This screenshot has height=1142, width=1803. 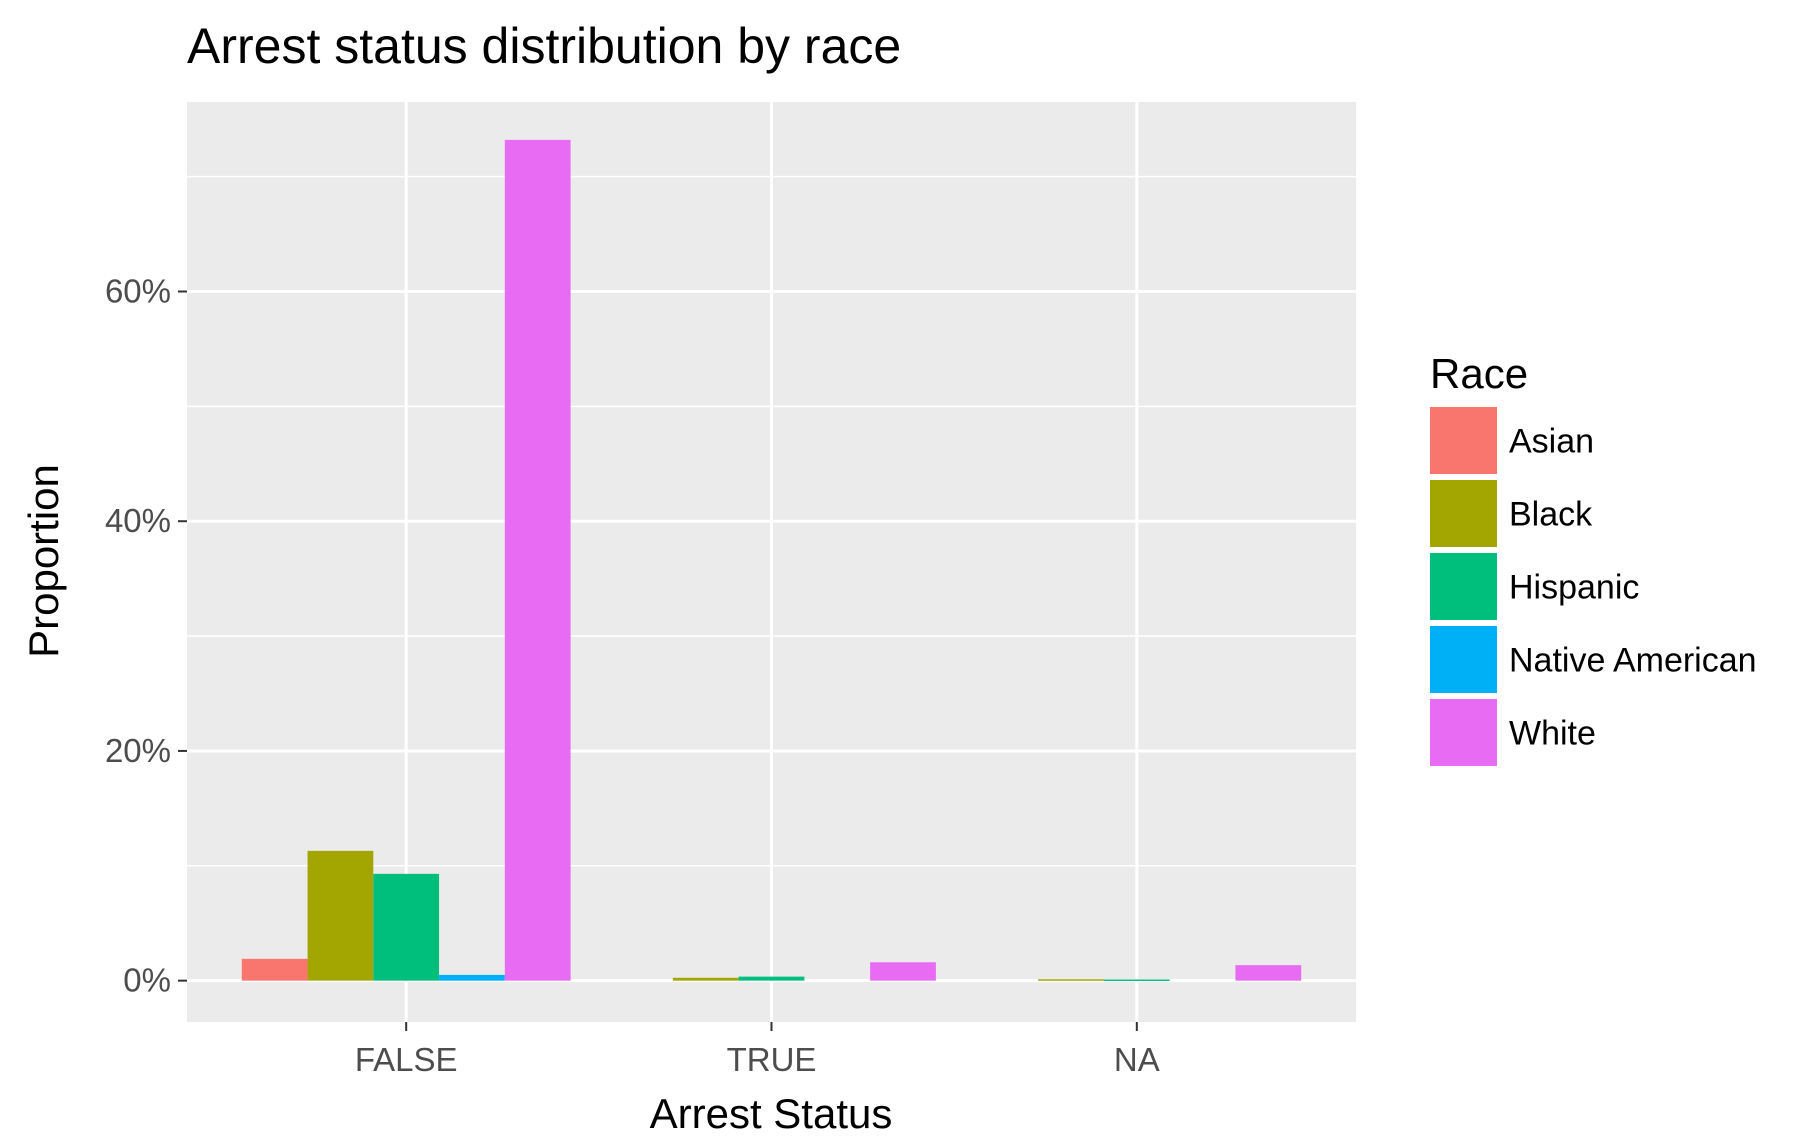 I want to click on legend-key-hispanic, so click(x=1463, y=586).